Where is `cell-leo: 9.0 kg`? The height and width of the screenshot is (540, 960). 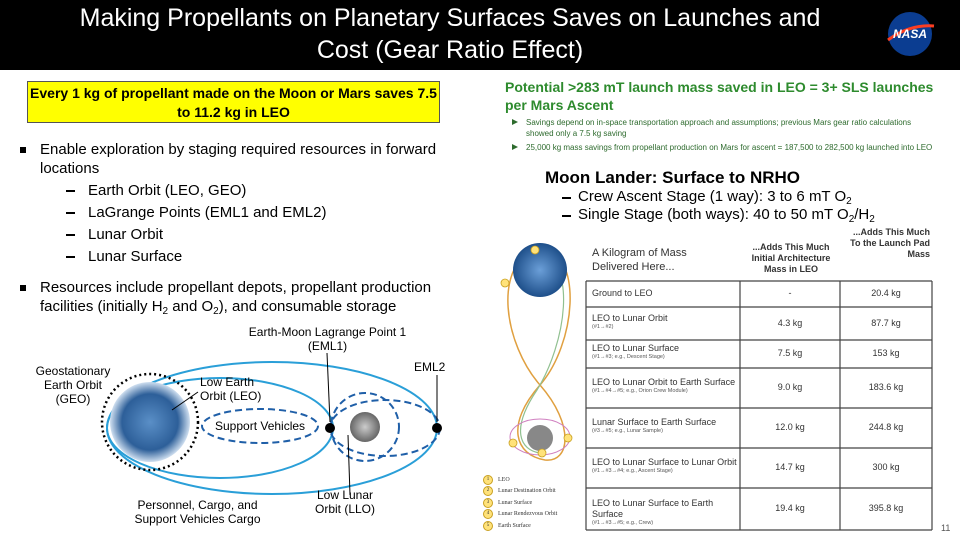
cell-leo: 9.0 kg is located at coordinates (790, 387).